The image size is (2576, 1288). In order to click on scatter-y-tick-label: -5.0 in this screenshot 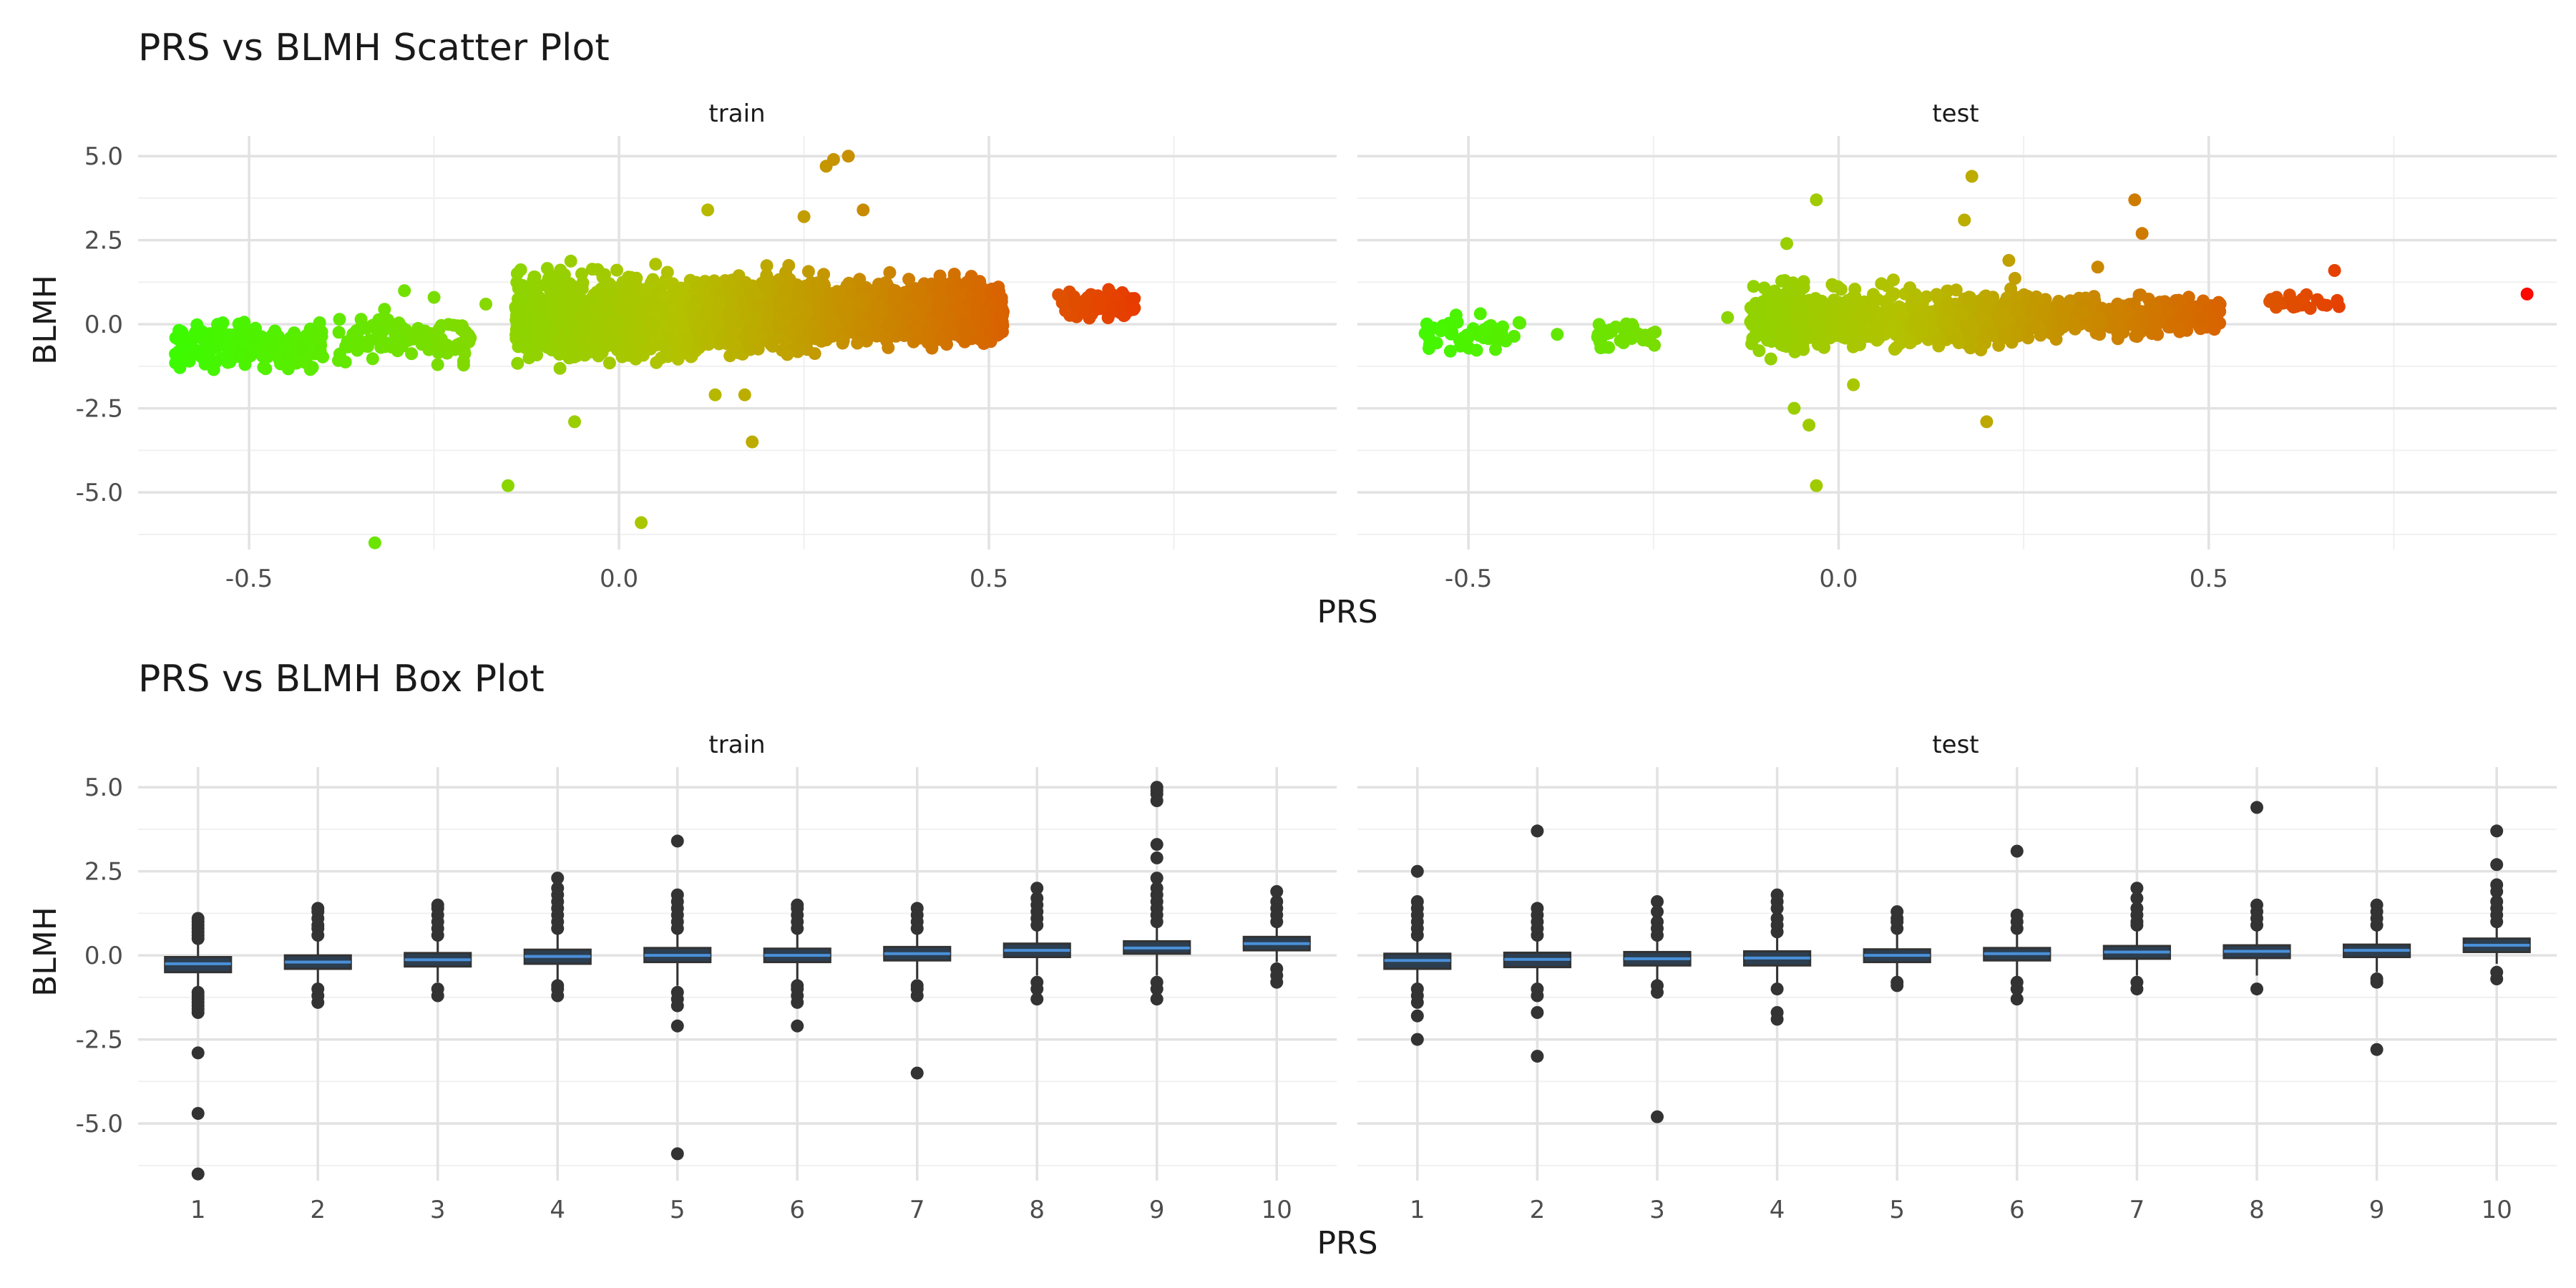, I will do `click(100, 493)`.